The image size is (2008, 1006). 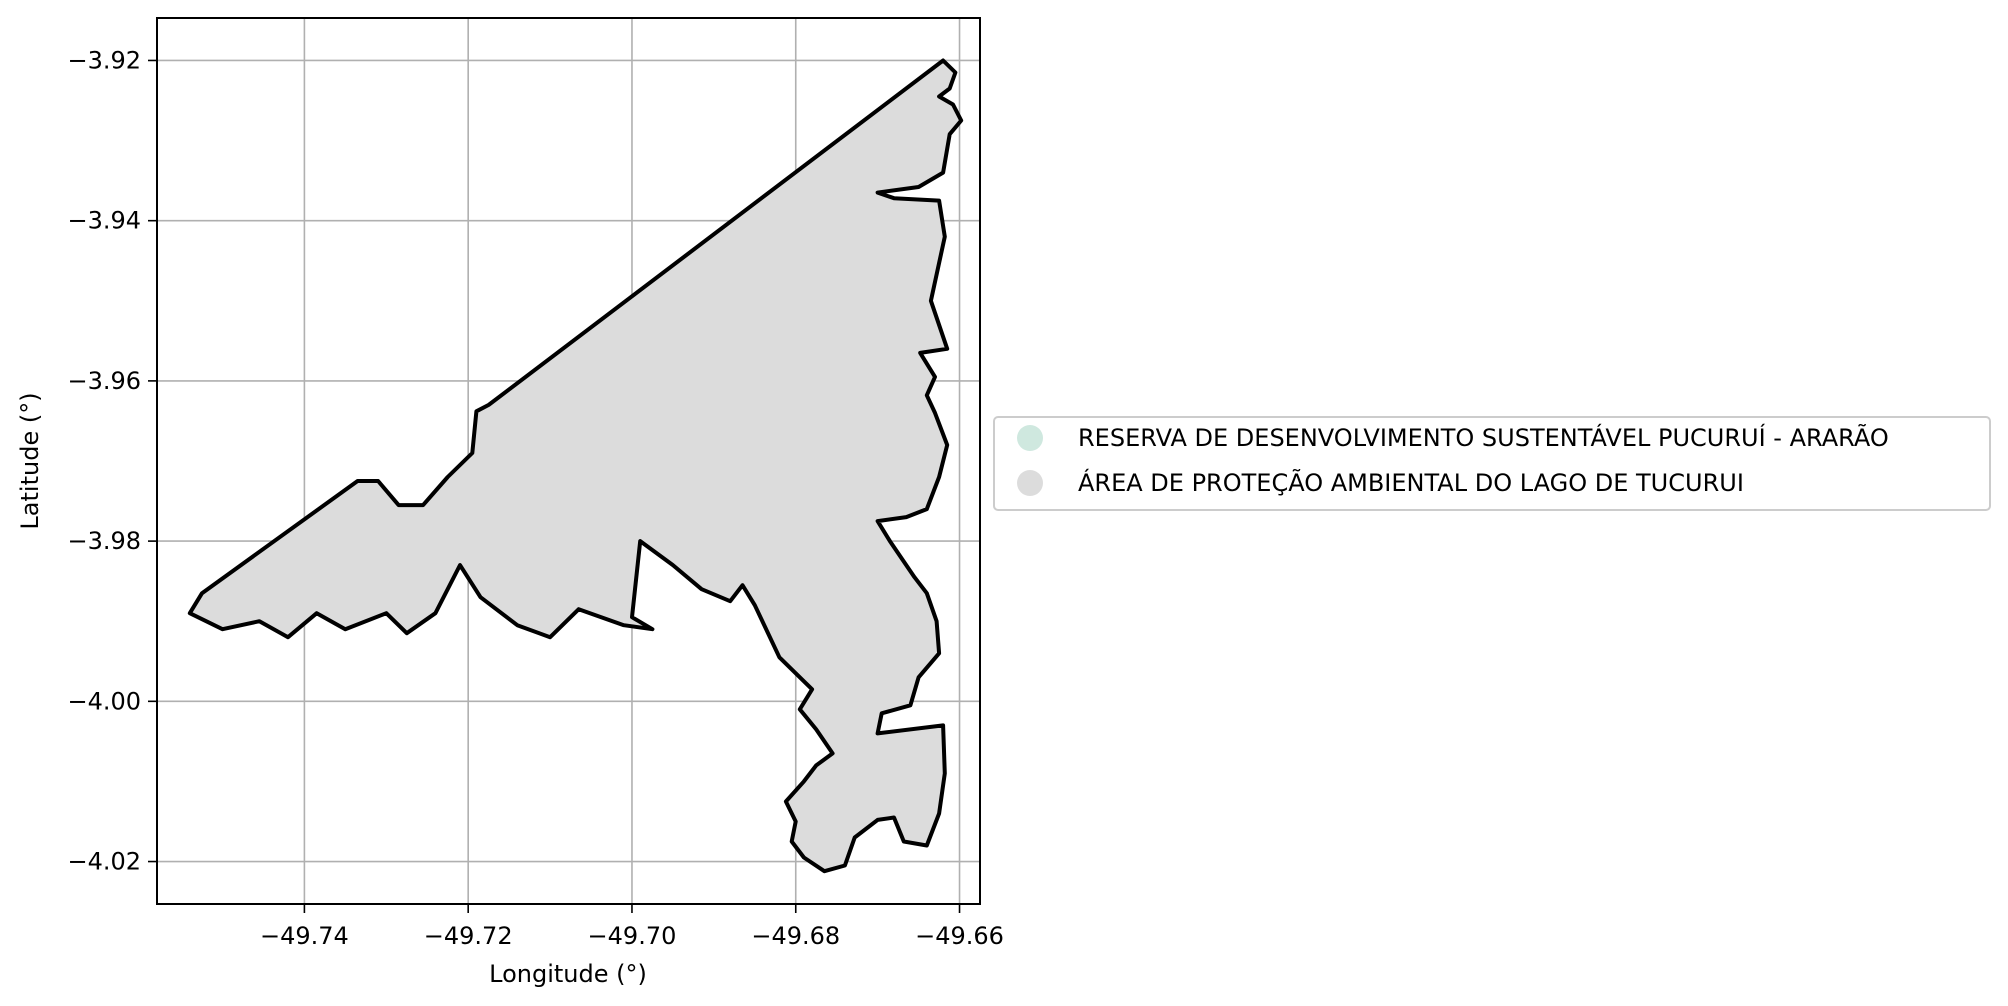 What do you see at coordinates (104, 701) in the screenshot?
I see `y-tick-label: −4.00` at bounding box center [104, 701].